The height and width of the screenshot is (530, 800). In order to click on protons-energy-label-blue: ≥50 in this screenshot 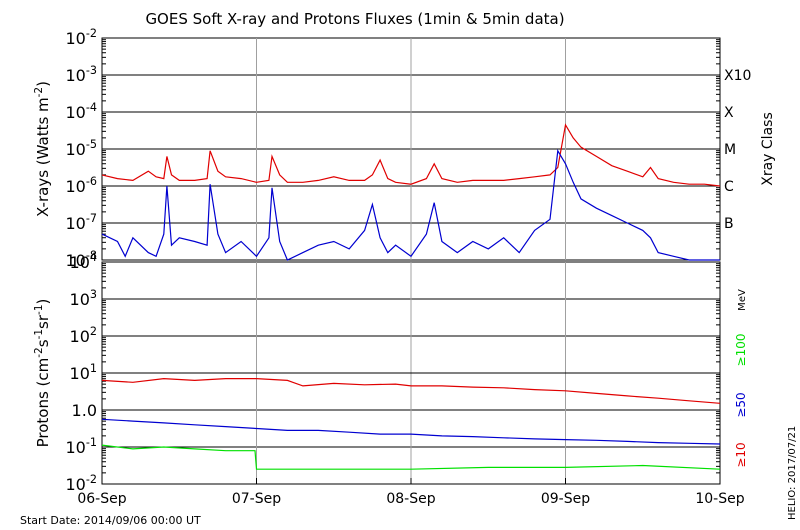, I will do `click(741, 404)`.